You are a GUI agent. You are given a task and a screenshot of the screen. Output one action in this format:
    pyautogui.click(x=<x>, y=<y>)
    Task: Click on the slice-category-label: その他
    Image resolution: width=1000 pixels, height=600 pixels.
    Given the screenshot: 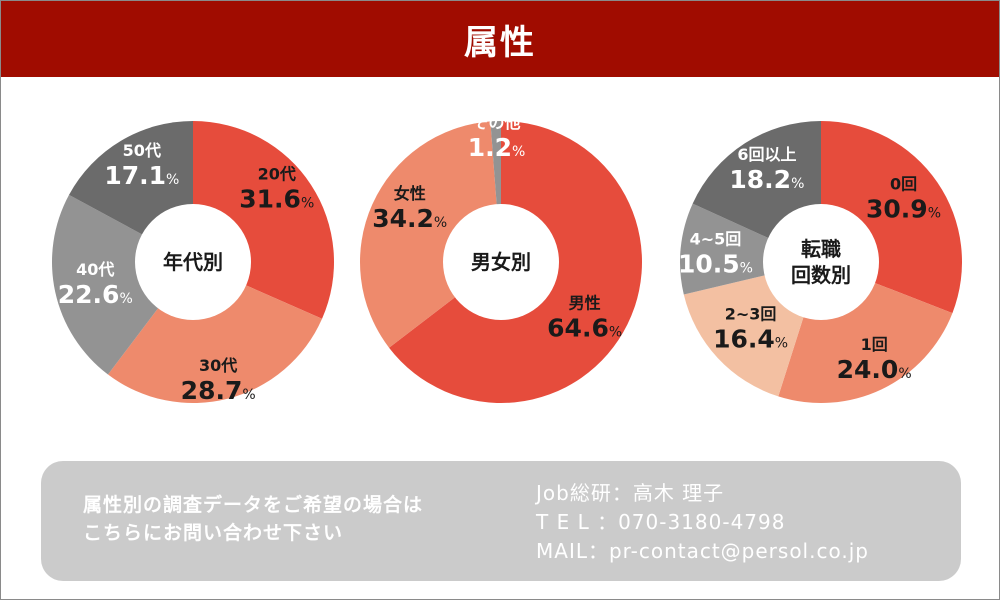 What is the action you would take?
    pyautogui.click(x=497, y=122)
    